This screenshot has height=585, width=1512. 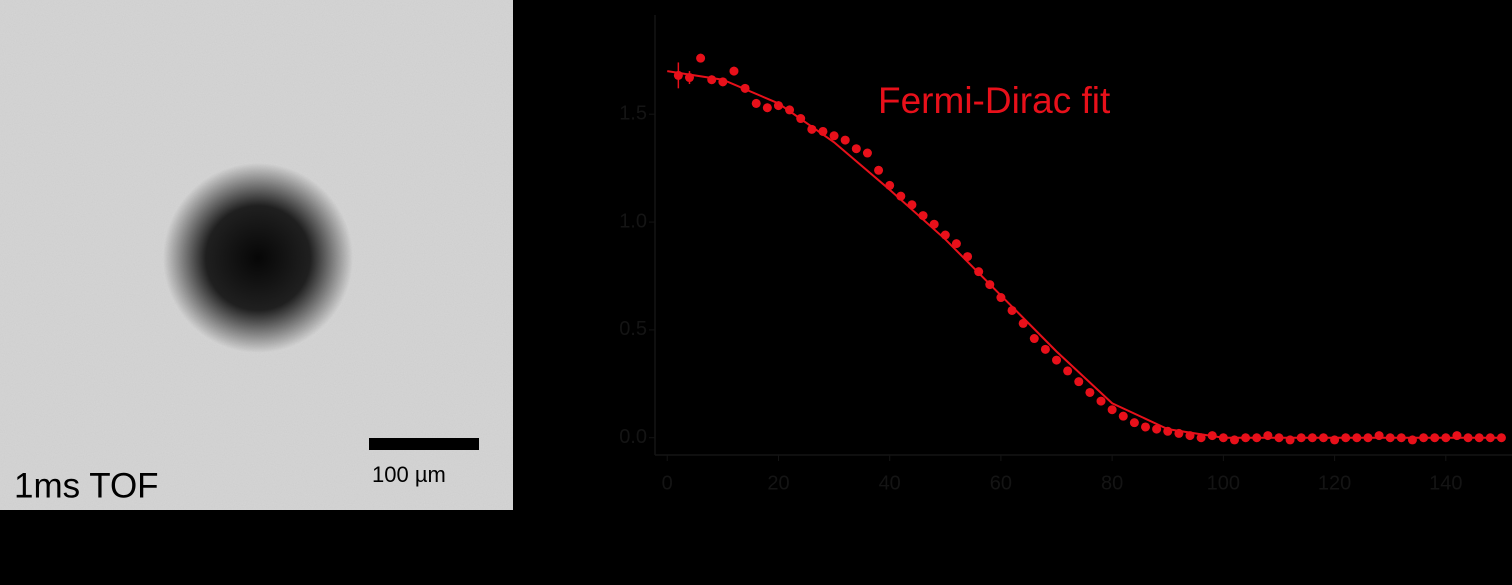 I want to click on x-tick-label: 80, so click(x=1112, y=483).